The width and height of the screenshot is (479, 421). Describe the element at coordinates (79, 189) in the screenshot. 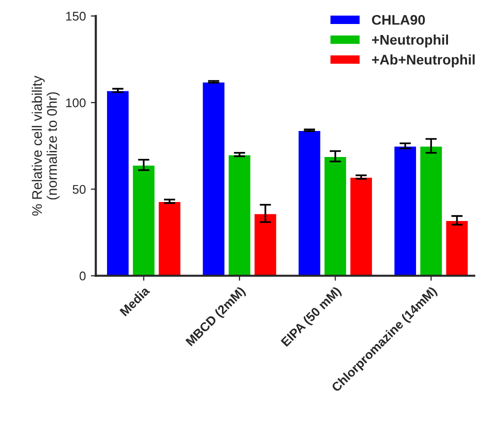

I see `y-tick-label: 50` at that location.